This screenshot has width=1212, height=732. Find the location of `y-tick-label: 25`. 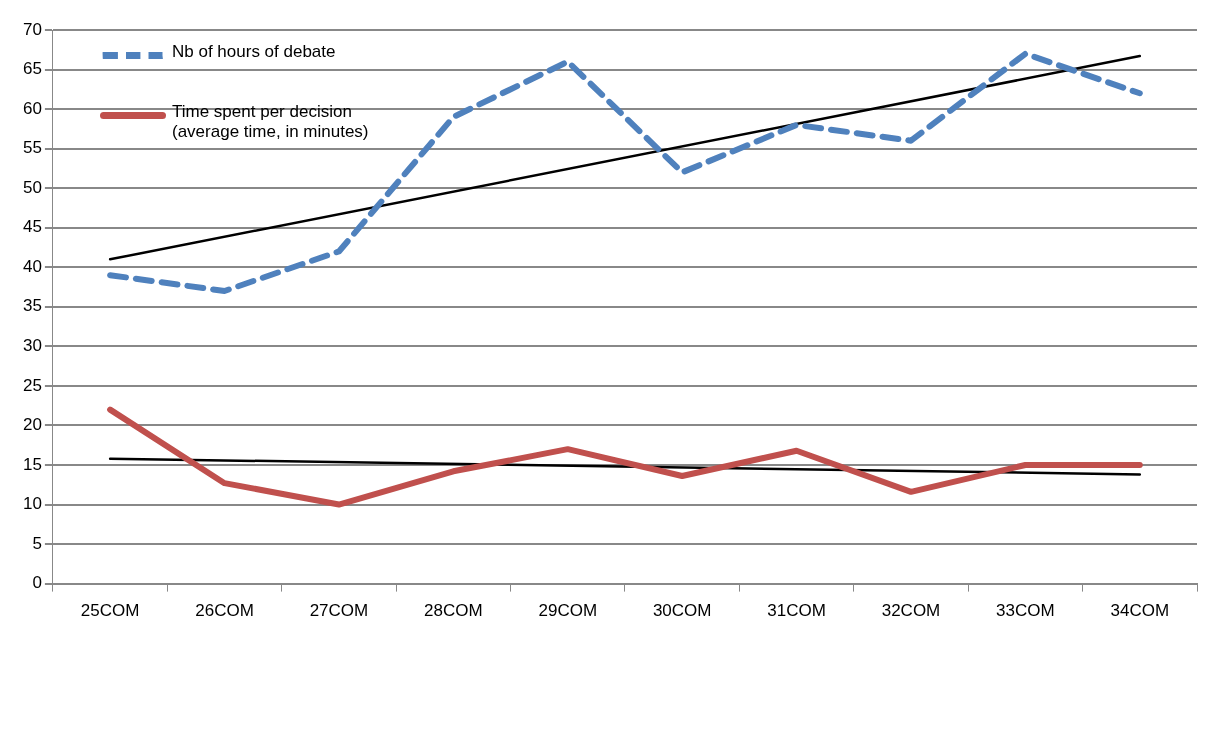

y-tick-label: 25 is located at coordinates (32, 385).